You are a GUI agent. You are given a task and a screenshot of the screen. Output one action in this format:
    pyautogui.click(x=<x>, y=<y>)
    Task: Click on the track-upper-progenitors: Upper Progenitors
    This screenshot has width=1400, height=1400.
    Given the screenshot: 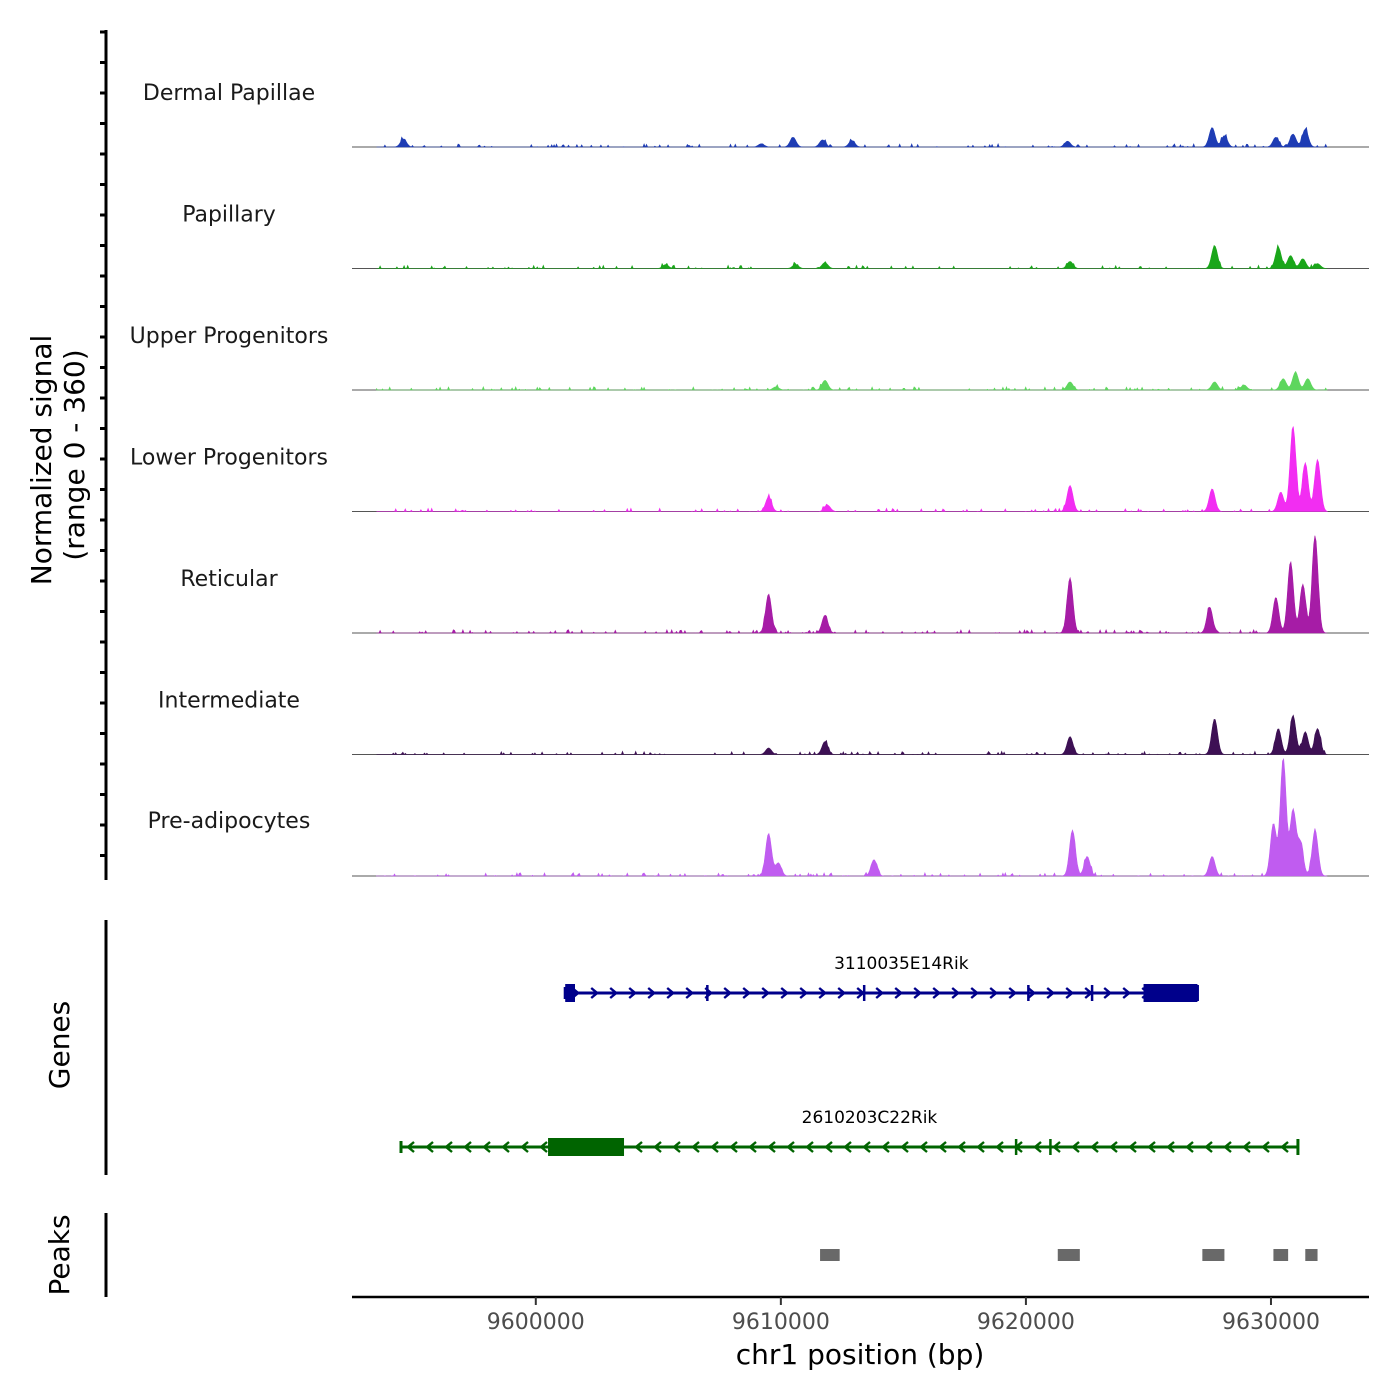 What is the action you would take?
    pyautogui.click(x=749, y=357)
    